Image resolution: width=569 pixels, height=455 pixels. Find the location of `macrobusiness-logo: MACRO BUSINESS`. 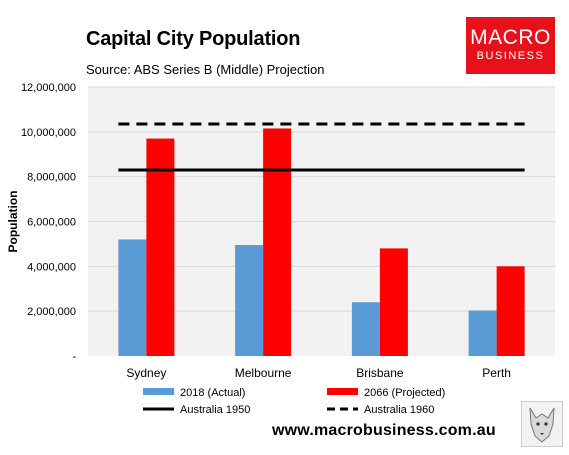

macrobusiness-logo: MACRO BUSINESS is located at coordinates (510, 45).